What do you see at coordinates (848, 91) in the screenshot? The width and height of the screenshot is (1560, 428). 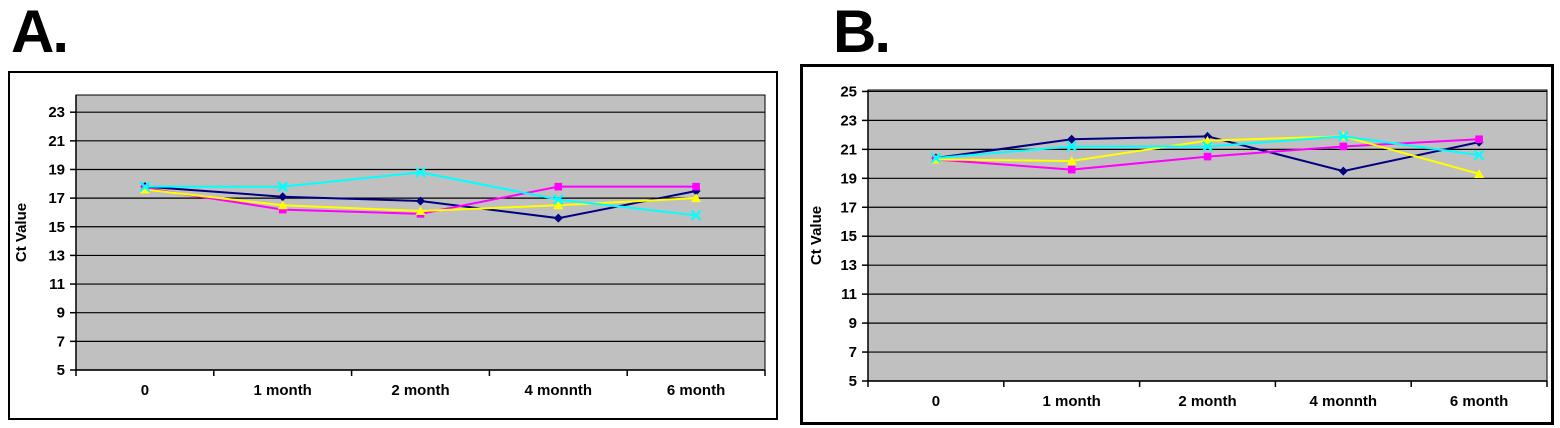 I see `y-tick-label: 25` at bounding box center [848, 91].